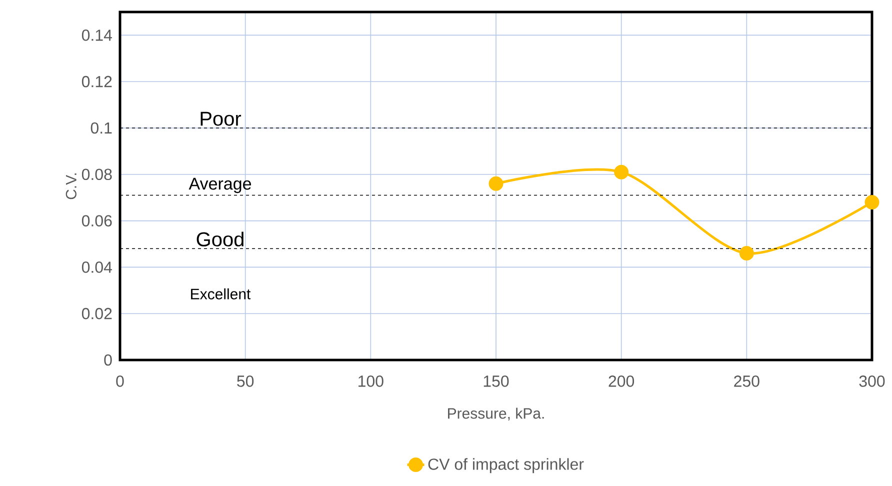  What do you see at coordinates (245, 381) in the screenshot?
I see `x-tick-label: 50` at bounding box center [245, 381].